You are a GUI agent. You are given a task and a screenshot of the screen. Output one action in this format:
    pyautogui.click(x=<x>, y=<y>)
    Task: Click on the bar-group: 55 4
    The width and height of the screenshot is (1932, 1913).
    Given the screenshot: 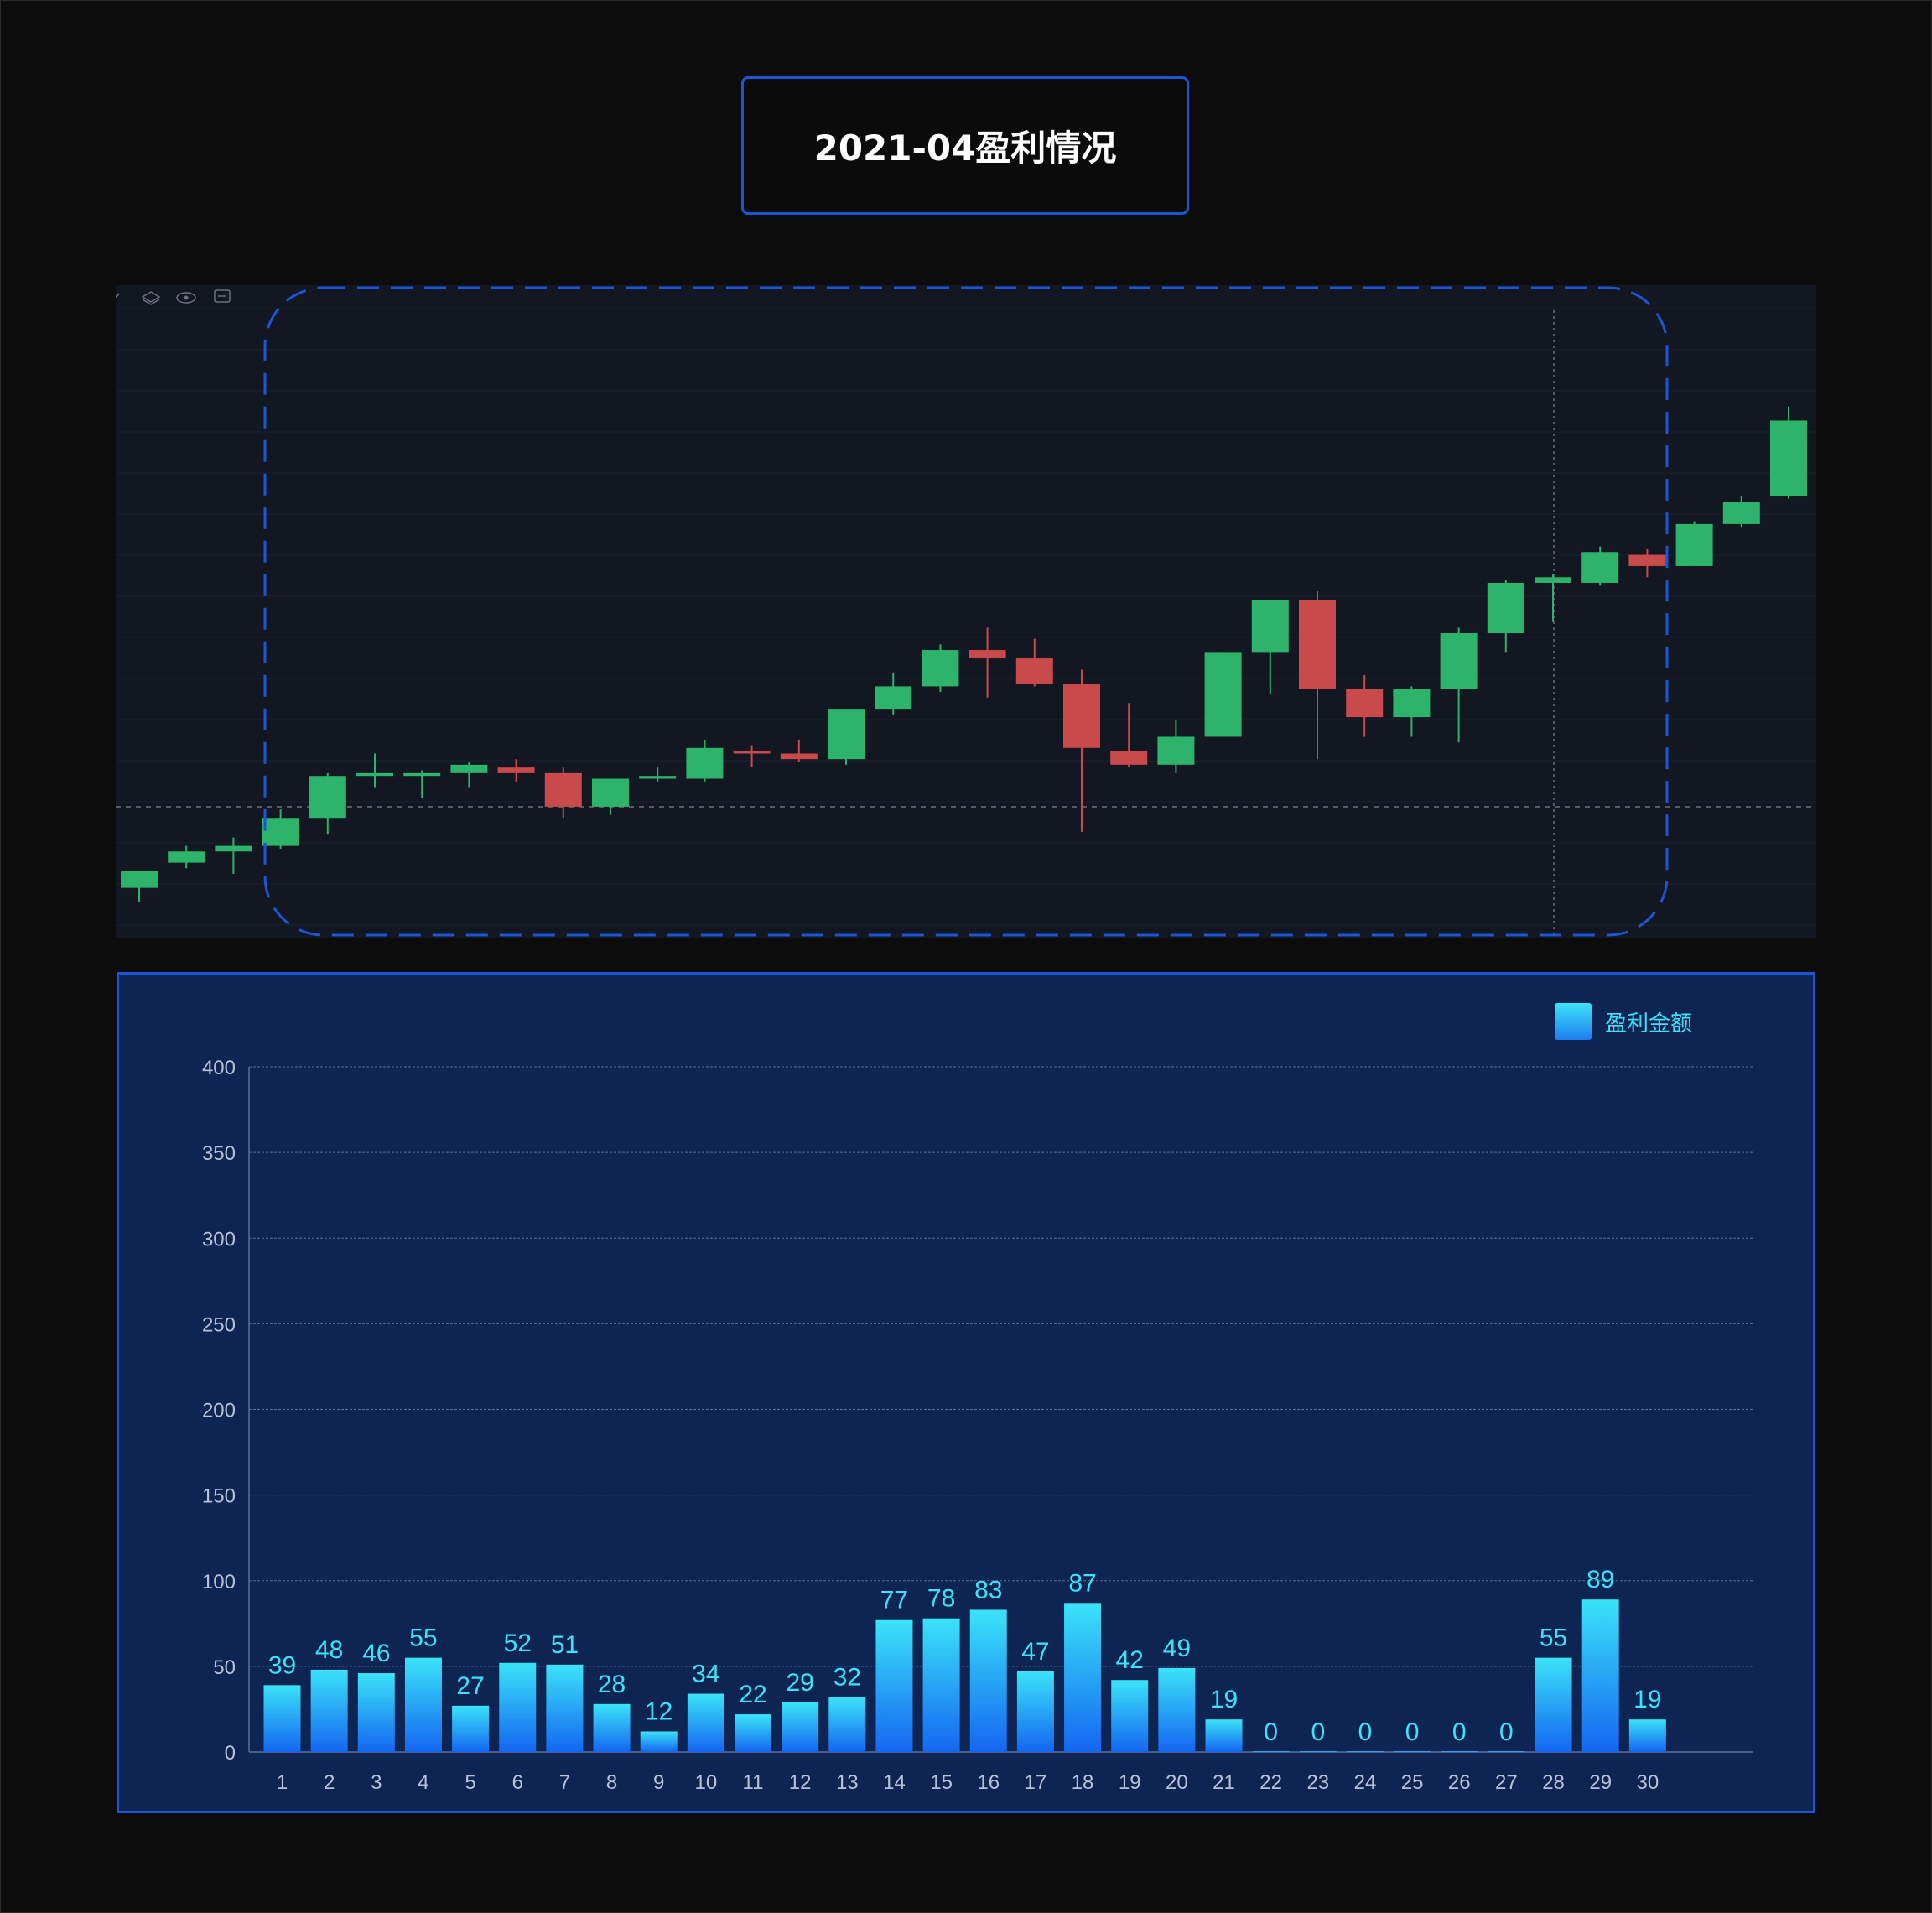 What is the action you would take?
    pyautogui.click(x=423, y=1709)
    